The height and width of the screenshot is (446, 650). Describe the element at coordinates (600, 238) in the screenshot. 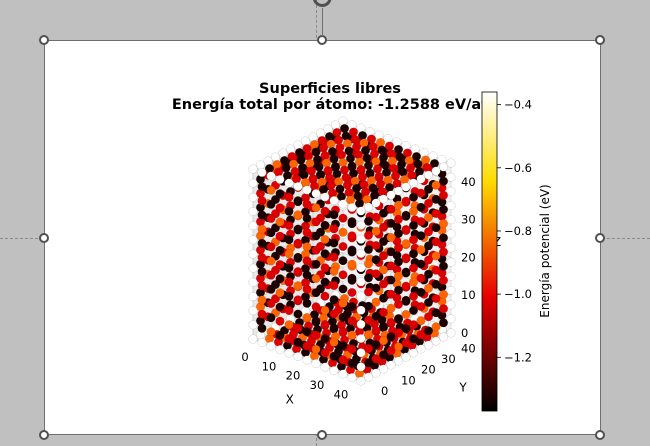

I see `resize-handle-right` at that location.